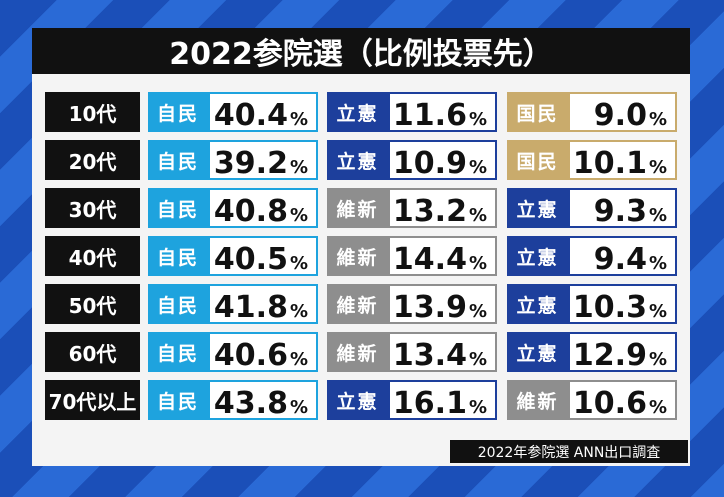  What do you see at coordinates (429, 355) in the screenshot?
I see `value: 13.4` at bounding box center [429, 355].